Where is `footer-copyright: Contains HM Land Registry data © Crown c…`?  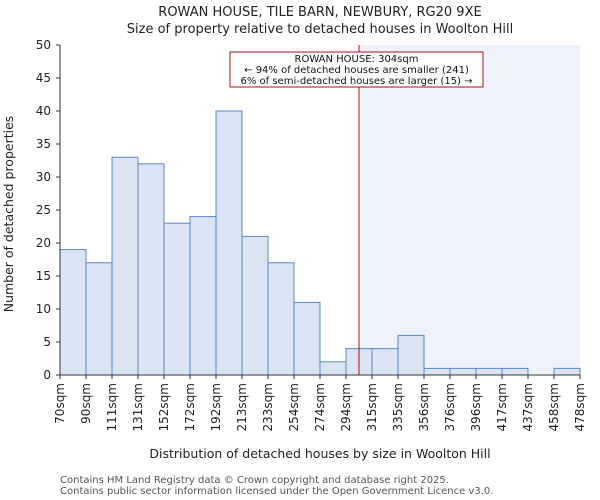
footer-copyright: Contains HM Land Registry data © Crown c… is located at coordinates (254, 480).